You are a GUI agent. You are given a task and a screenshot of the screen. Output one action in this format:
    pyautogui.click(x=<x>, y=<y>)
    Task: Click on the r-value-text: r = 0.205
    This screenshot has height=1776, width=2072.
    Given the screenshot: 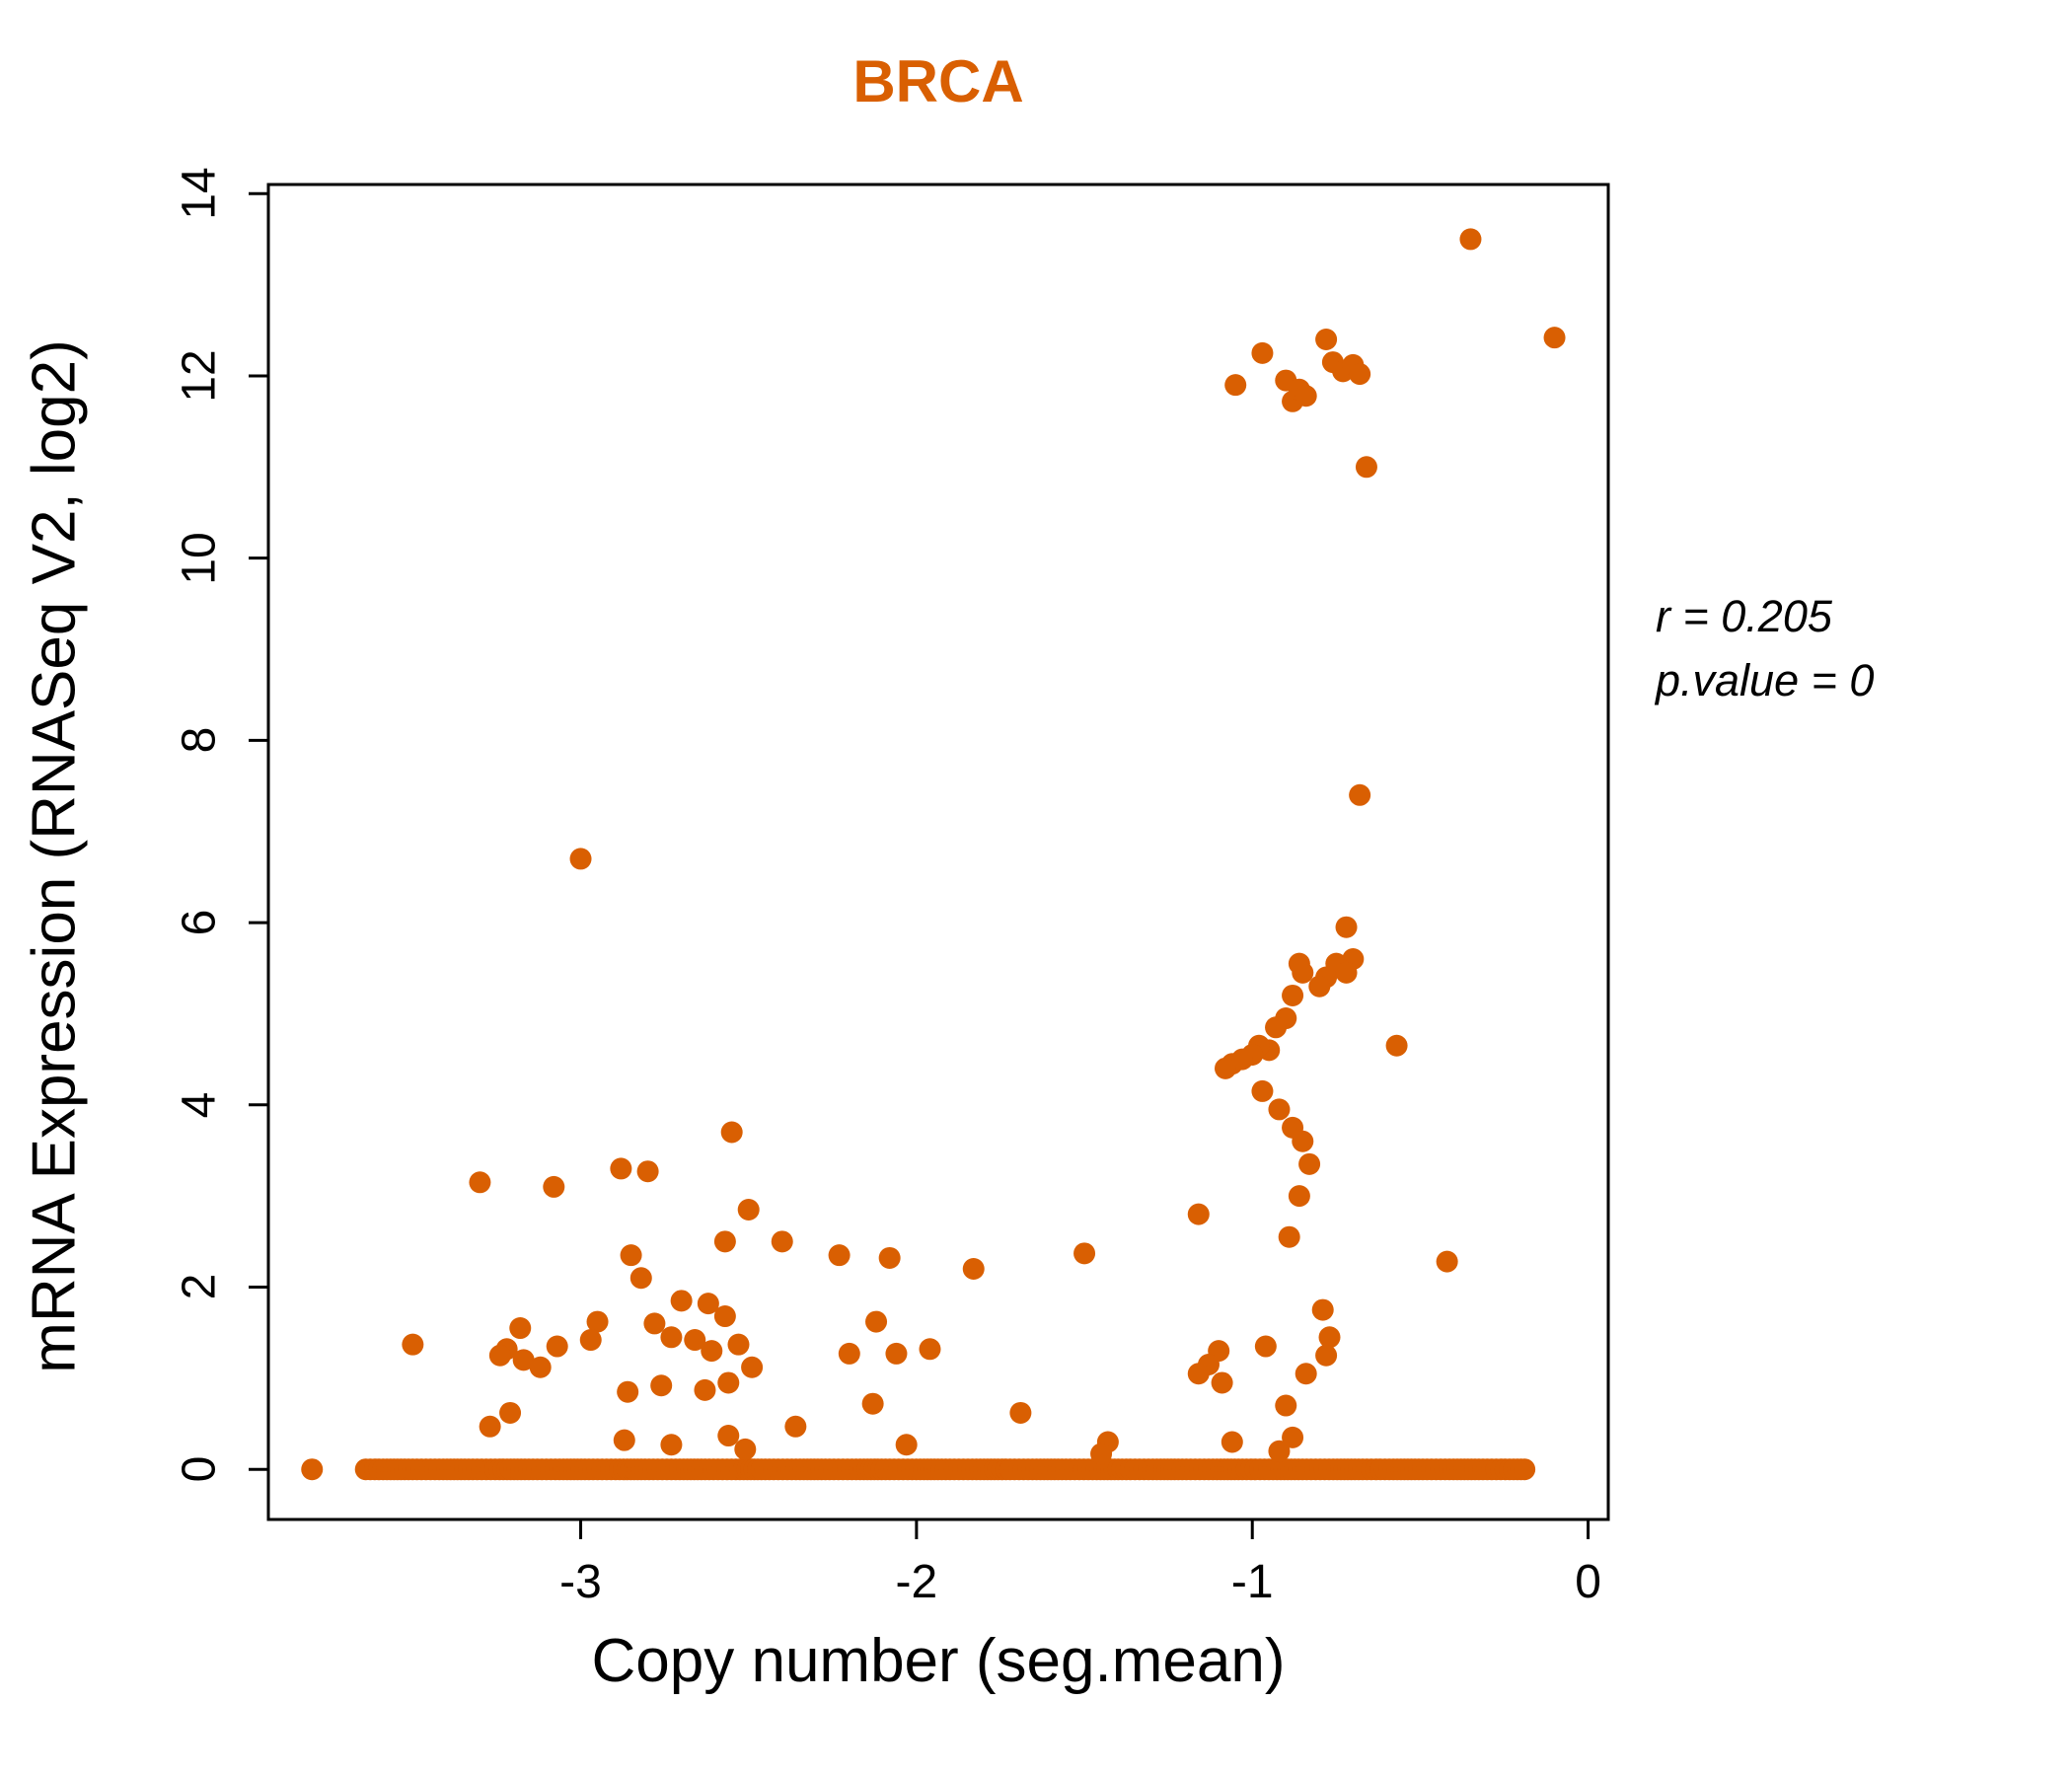 What is the action you would take?
    pyautogui.click(x=1744, y=616)
    